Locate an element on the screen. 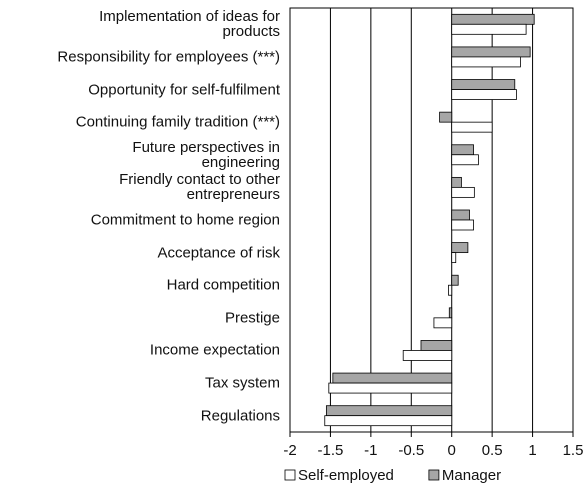 The height and width of the screenshot is (488, 583). category-label: Prestige is located at coordinates (252, 318).